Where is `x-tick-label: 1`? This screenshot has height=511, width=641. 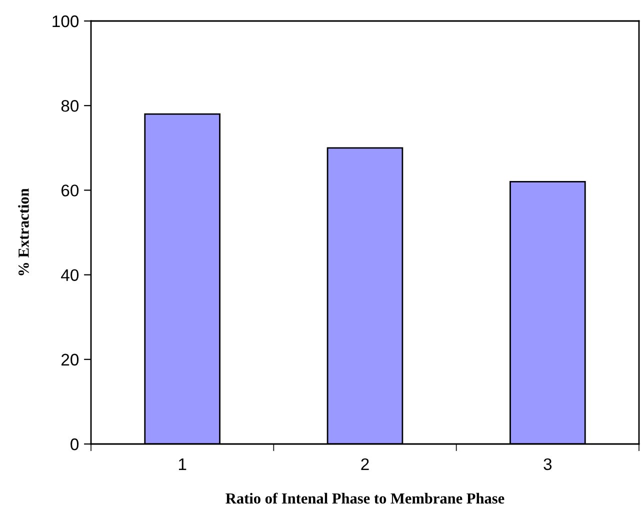 x-tick-label: 1 is located at coordinates (182, 464).